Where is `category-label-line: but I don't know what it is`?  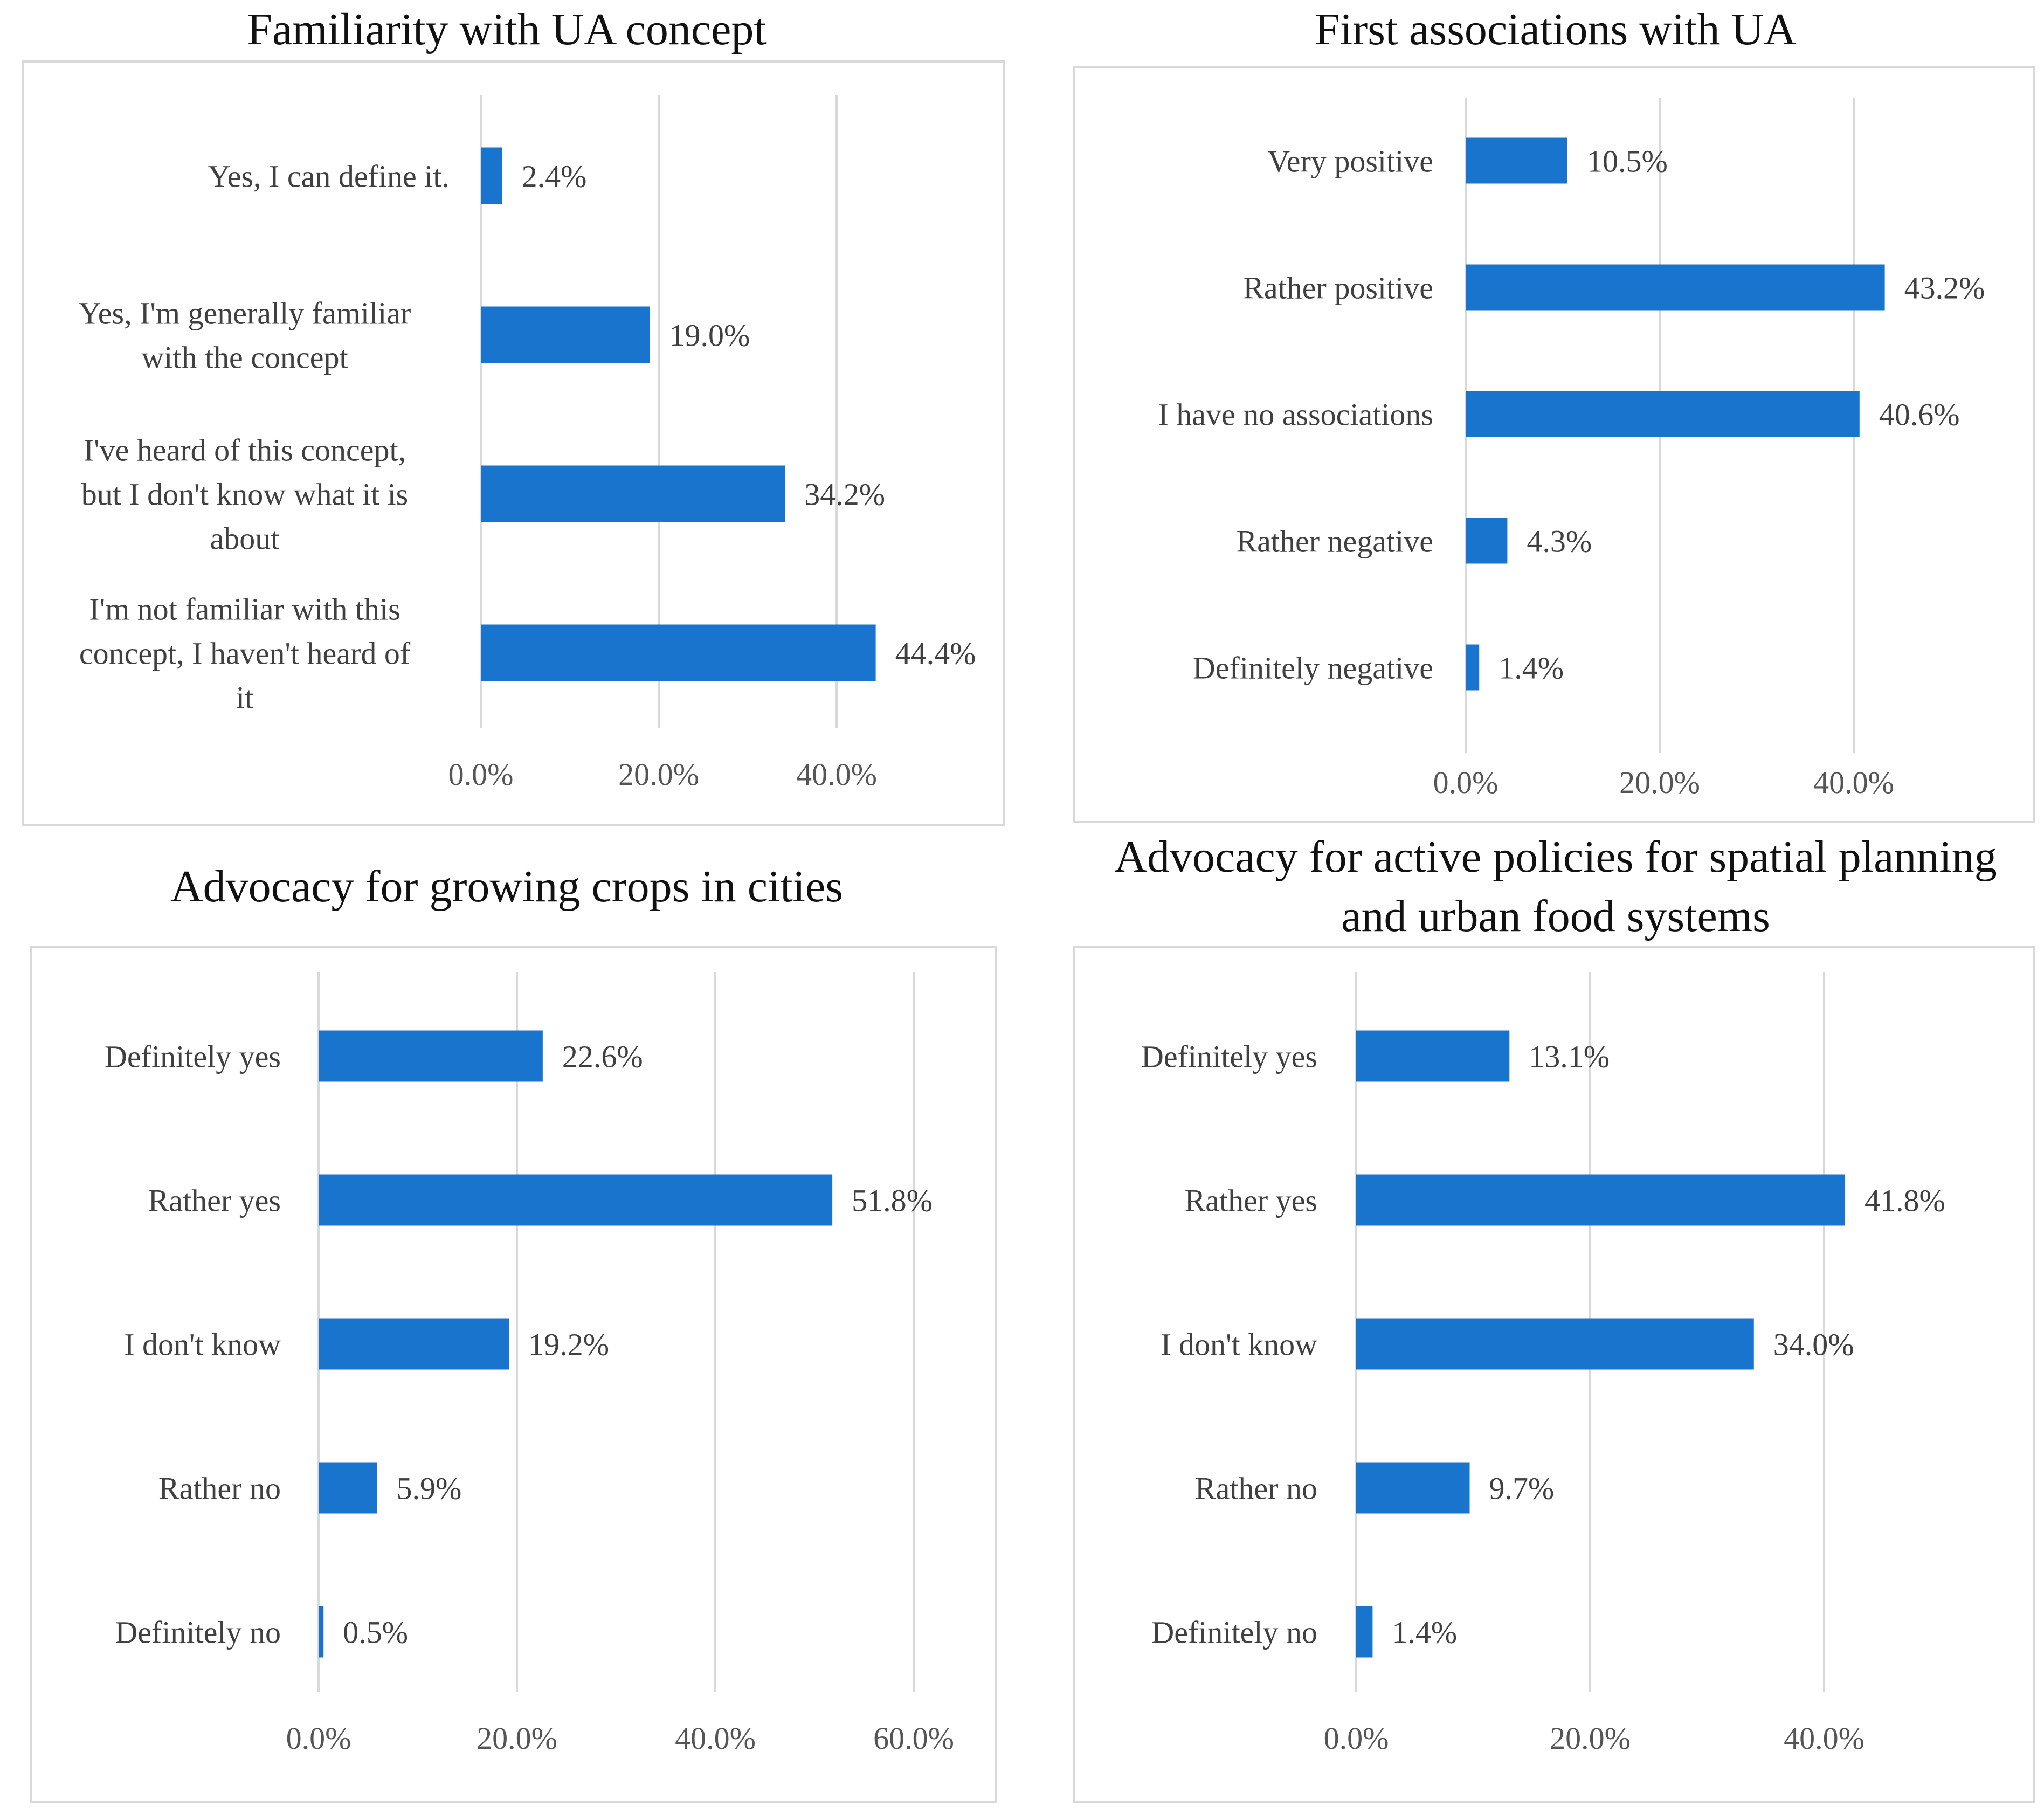
category-label-line: but I don't know what it is is located at coordinates (245, 494).